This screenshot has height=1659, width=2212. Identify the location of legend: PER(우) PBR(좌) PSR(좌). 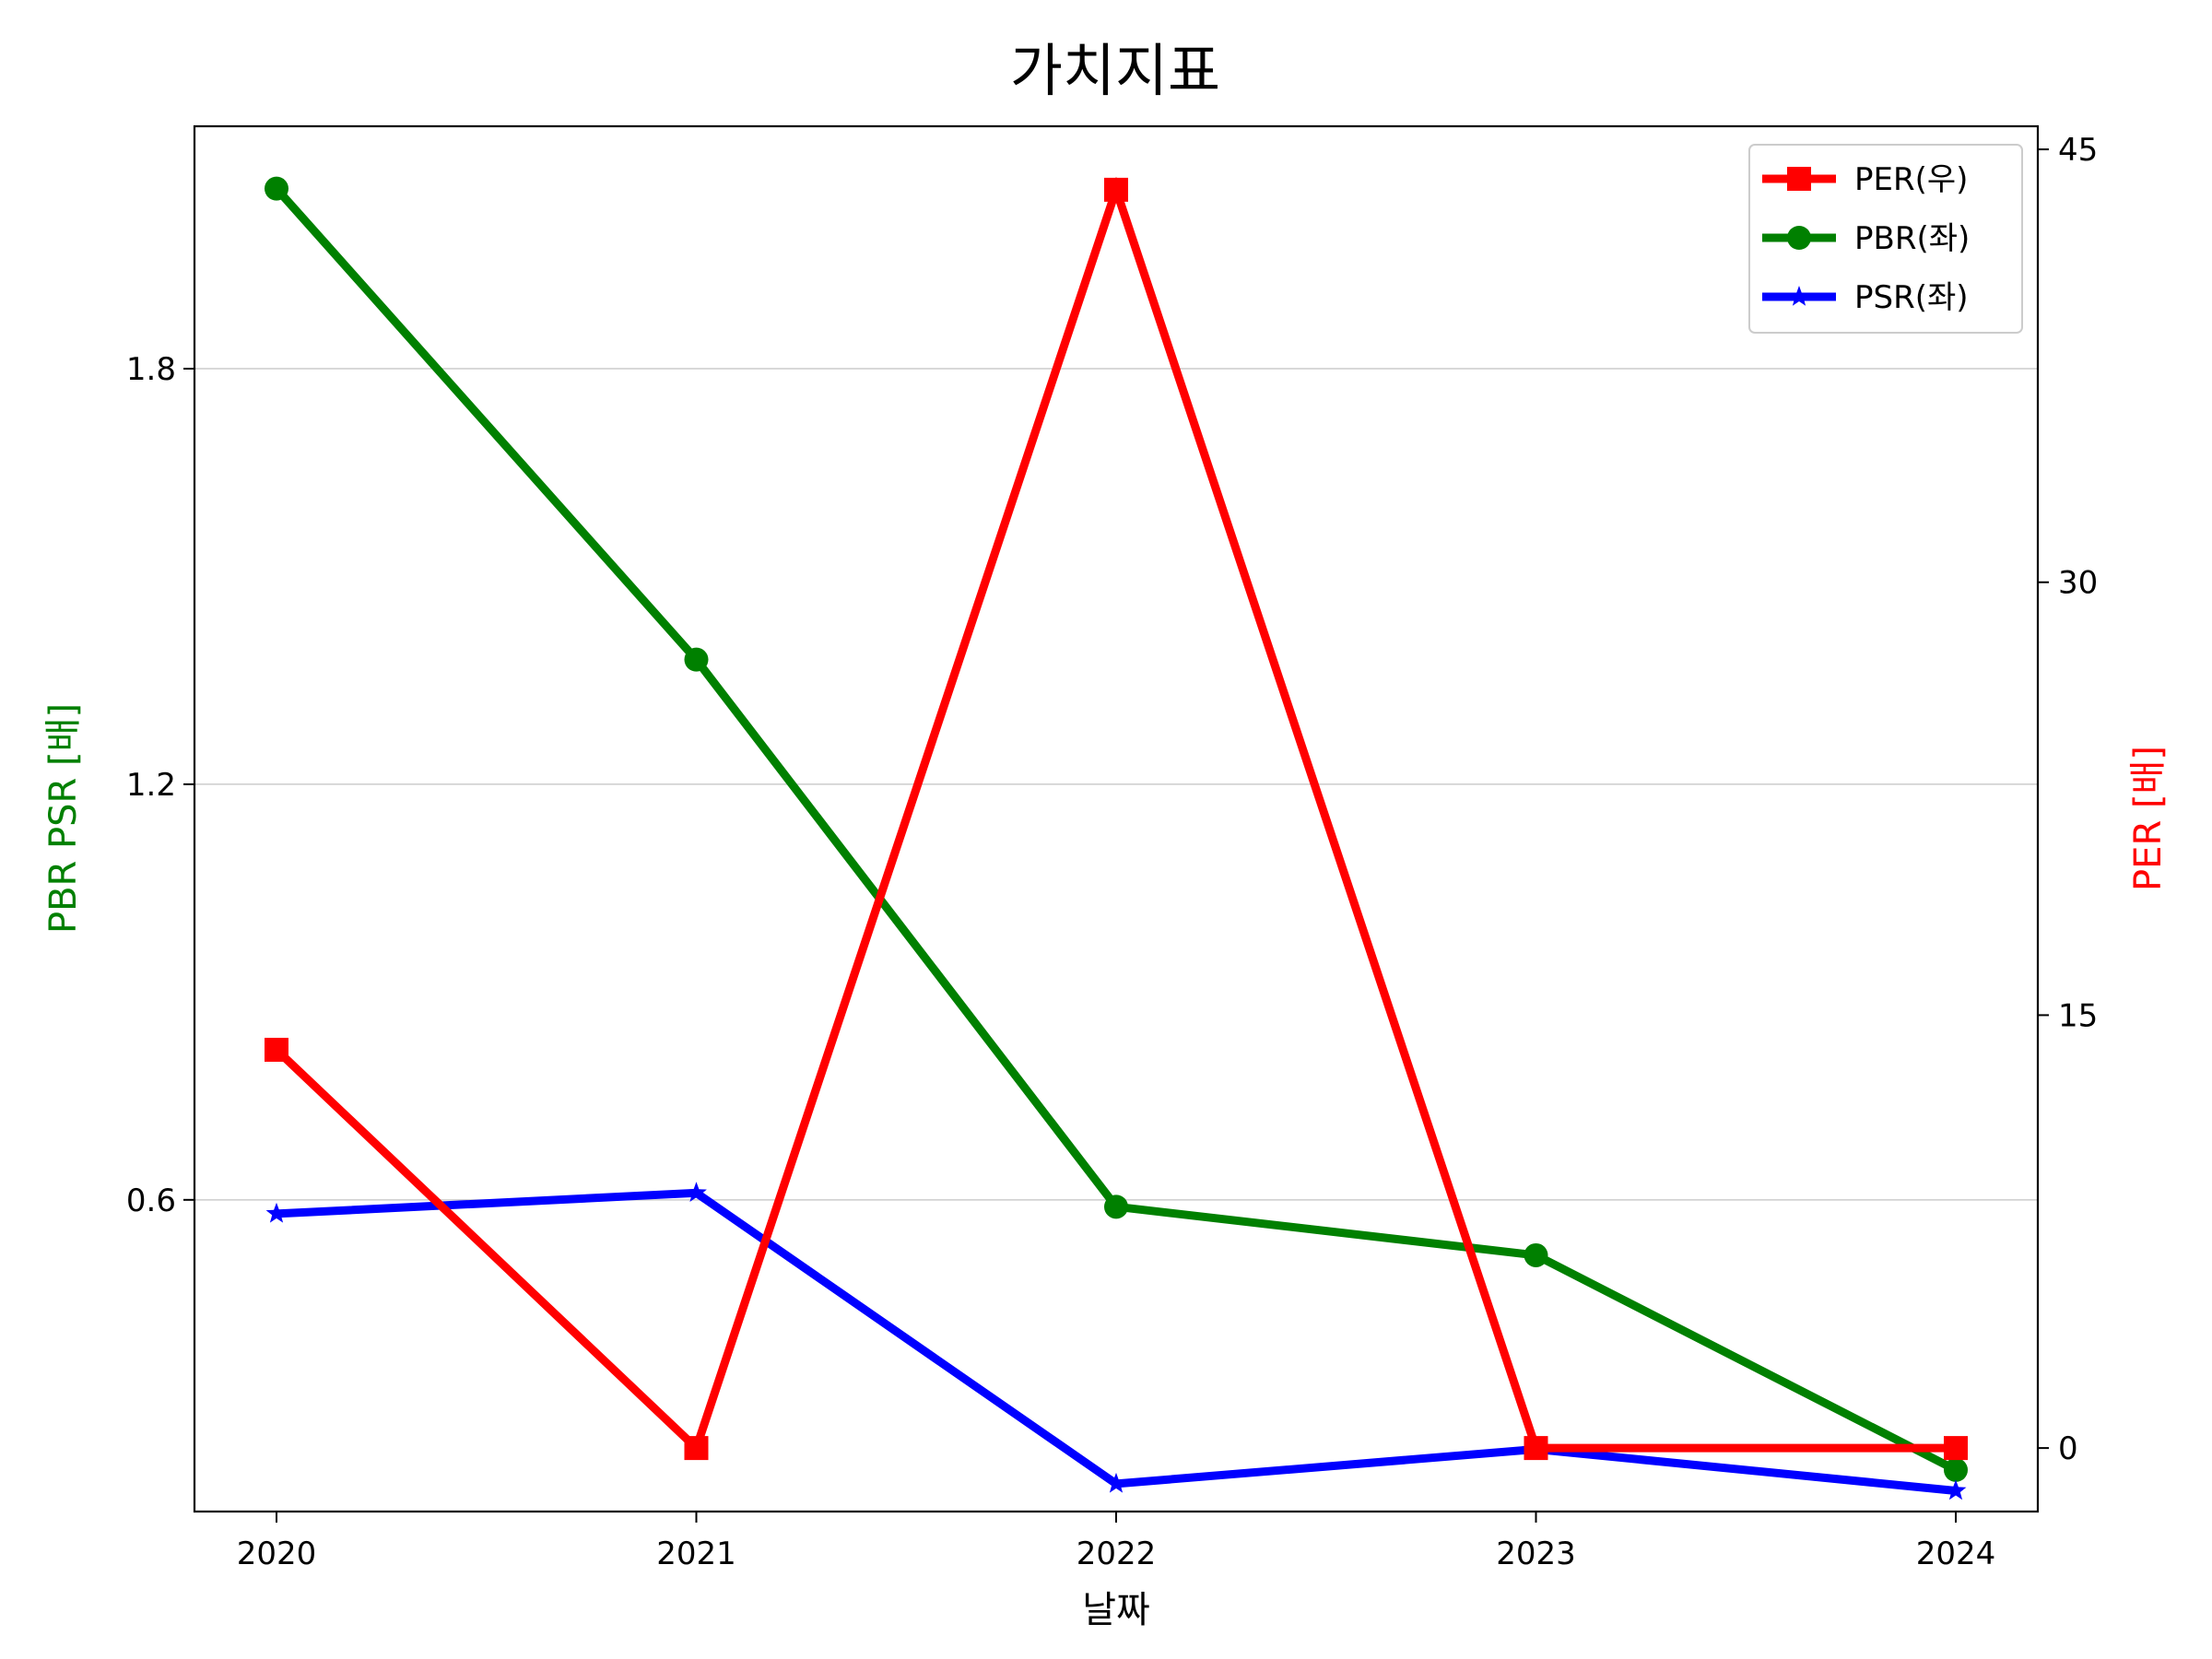
(1885, 239).